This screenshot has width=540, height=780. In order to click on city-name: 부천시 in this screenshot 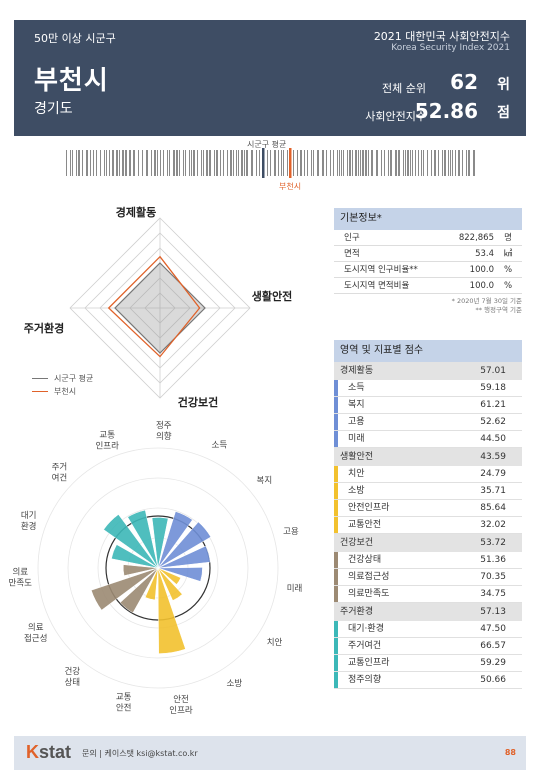, I will do `click(71, 81)`.